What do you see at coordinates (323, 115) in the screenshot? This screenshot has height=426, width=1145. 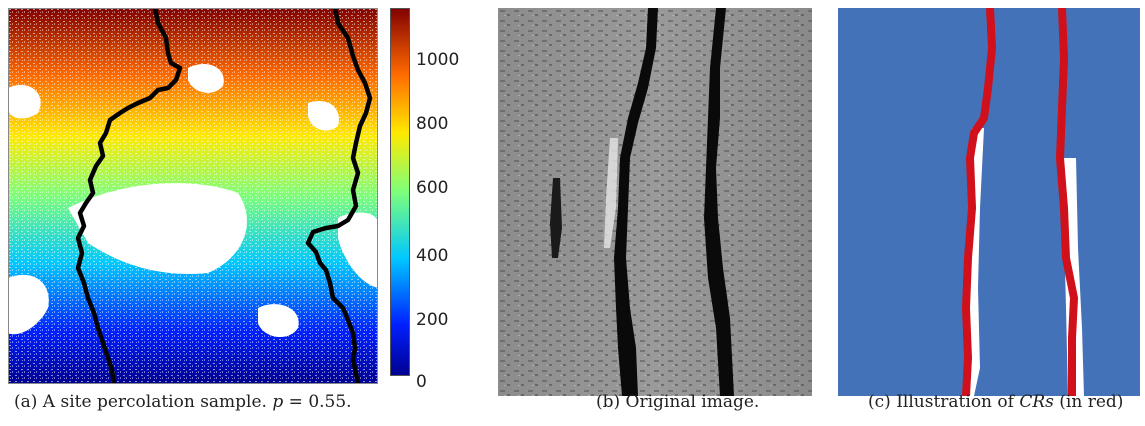 I see `hole-top-right` at bounding box center [323, 115].